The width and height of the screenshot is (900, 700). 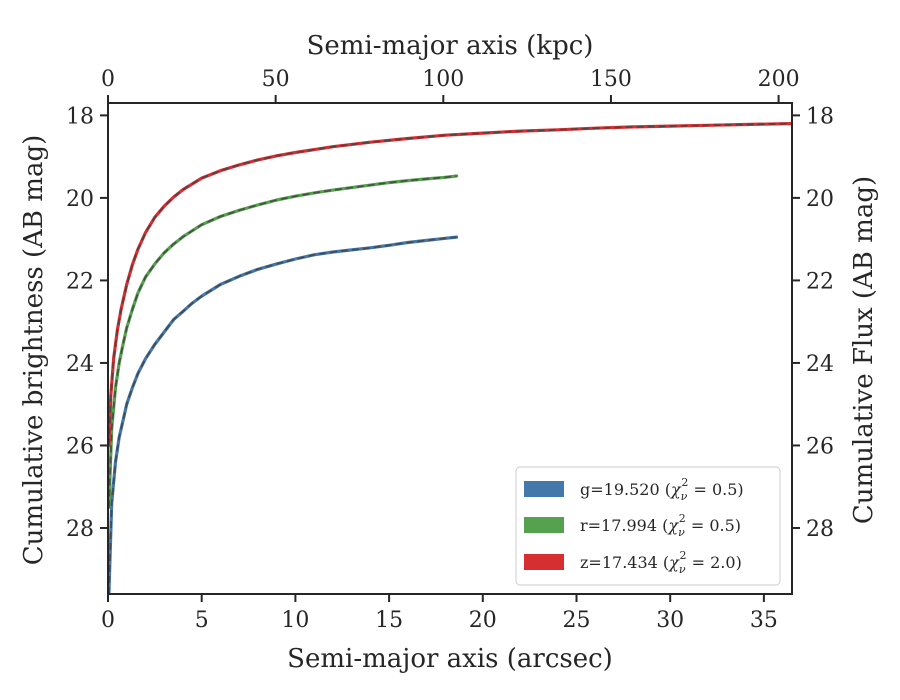 I want to click on x2-tick-label: 150, so click(x=611, y=79).